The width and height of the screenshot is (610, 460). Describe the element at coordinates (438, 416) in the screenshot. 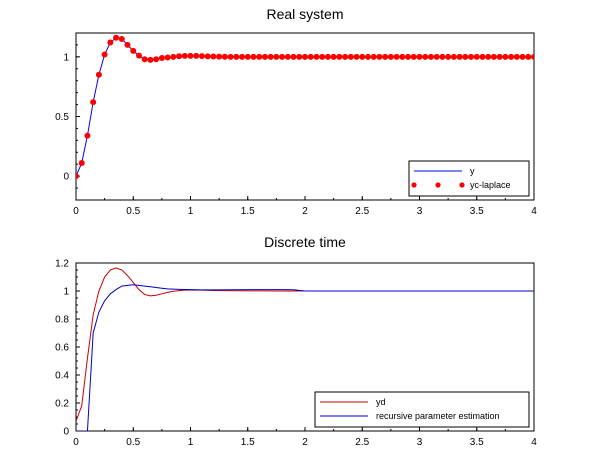

I see `legend-label: recursive parameter estimation` at that location.